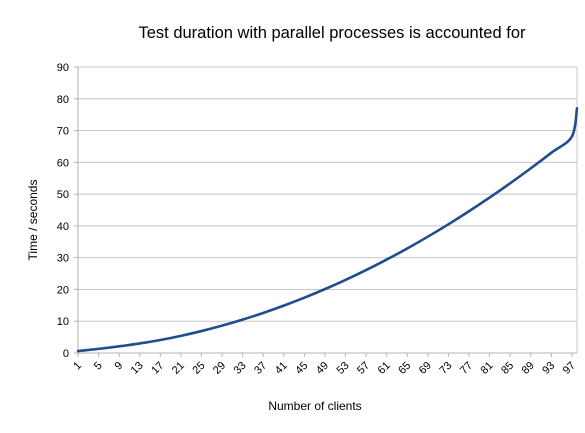 The height and width of the screenshot is (433, 585). I want to click on x-tick-label: 57, so click(363, 368).